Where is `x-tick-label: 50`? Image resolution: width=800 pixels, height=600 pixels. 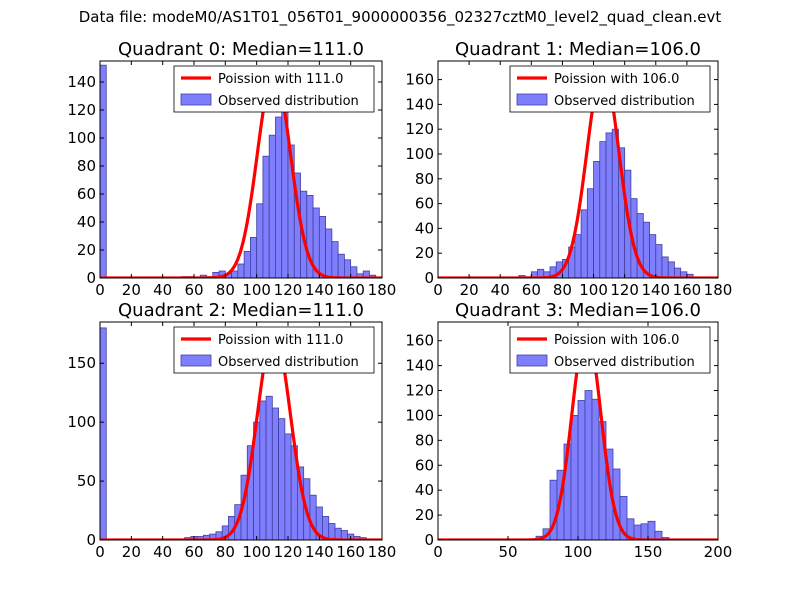 x-tick-label: 50 is located at coordinates (507, 552).